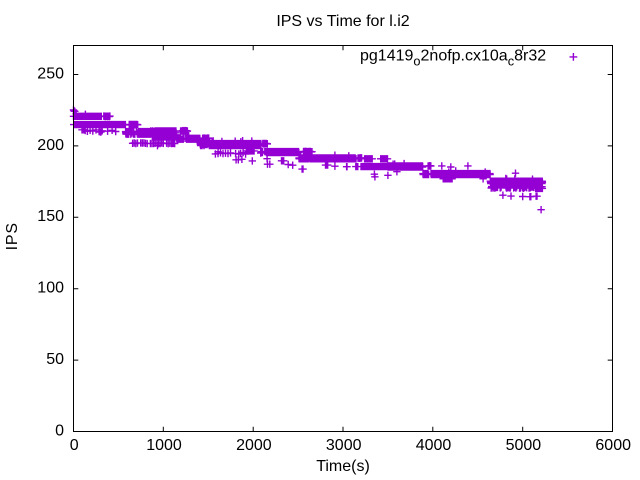  Describe the element at coordinates (55, 359) in the screenshot. I see `svg-text: 50` at that location.